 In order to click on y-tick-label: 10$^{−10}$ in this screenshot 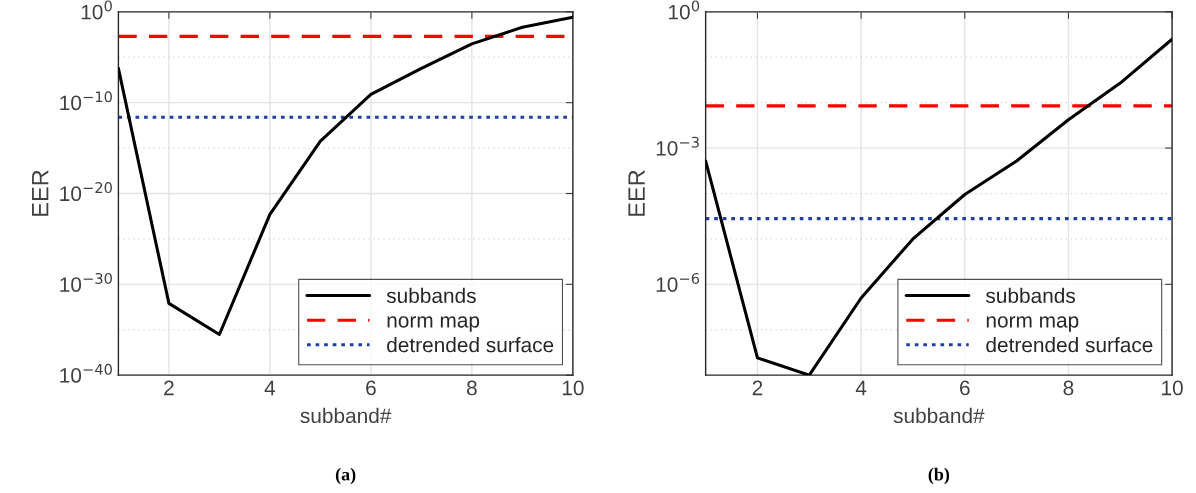, I will do `click(86, 101)`.